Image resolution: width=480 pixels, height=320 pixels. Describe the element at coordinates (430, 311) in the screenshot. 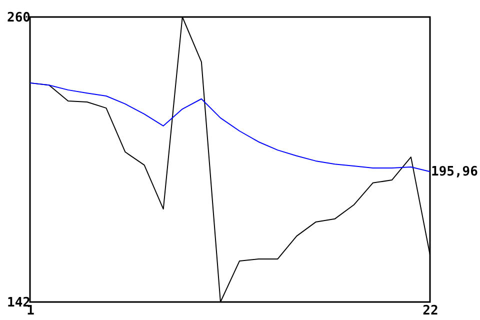

I see `x-tick-label: 22` at that location.